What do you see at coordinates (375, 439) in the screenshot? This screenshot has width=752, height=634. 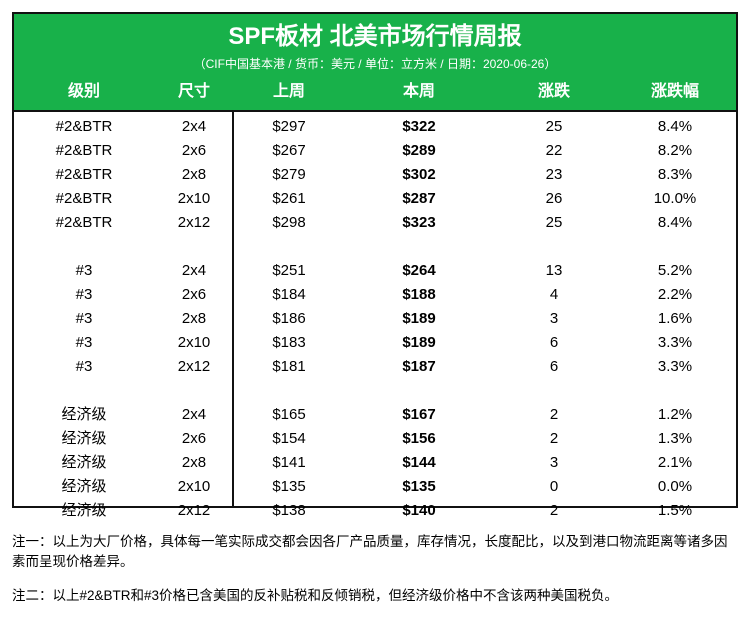 I see `table-row: 经济级 2x6 $154 $156 2 1.3%` at bounding box center [375, 439].